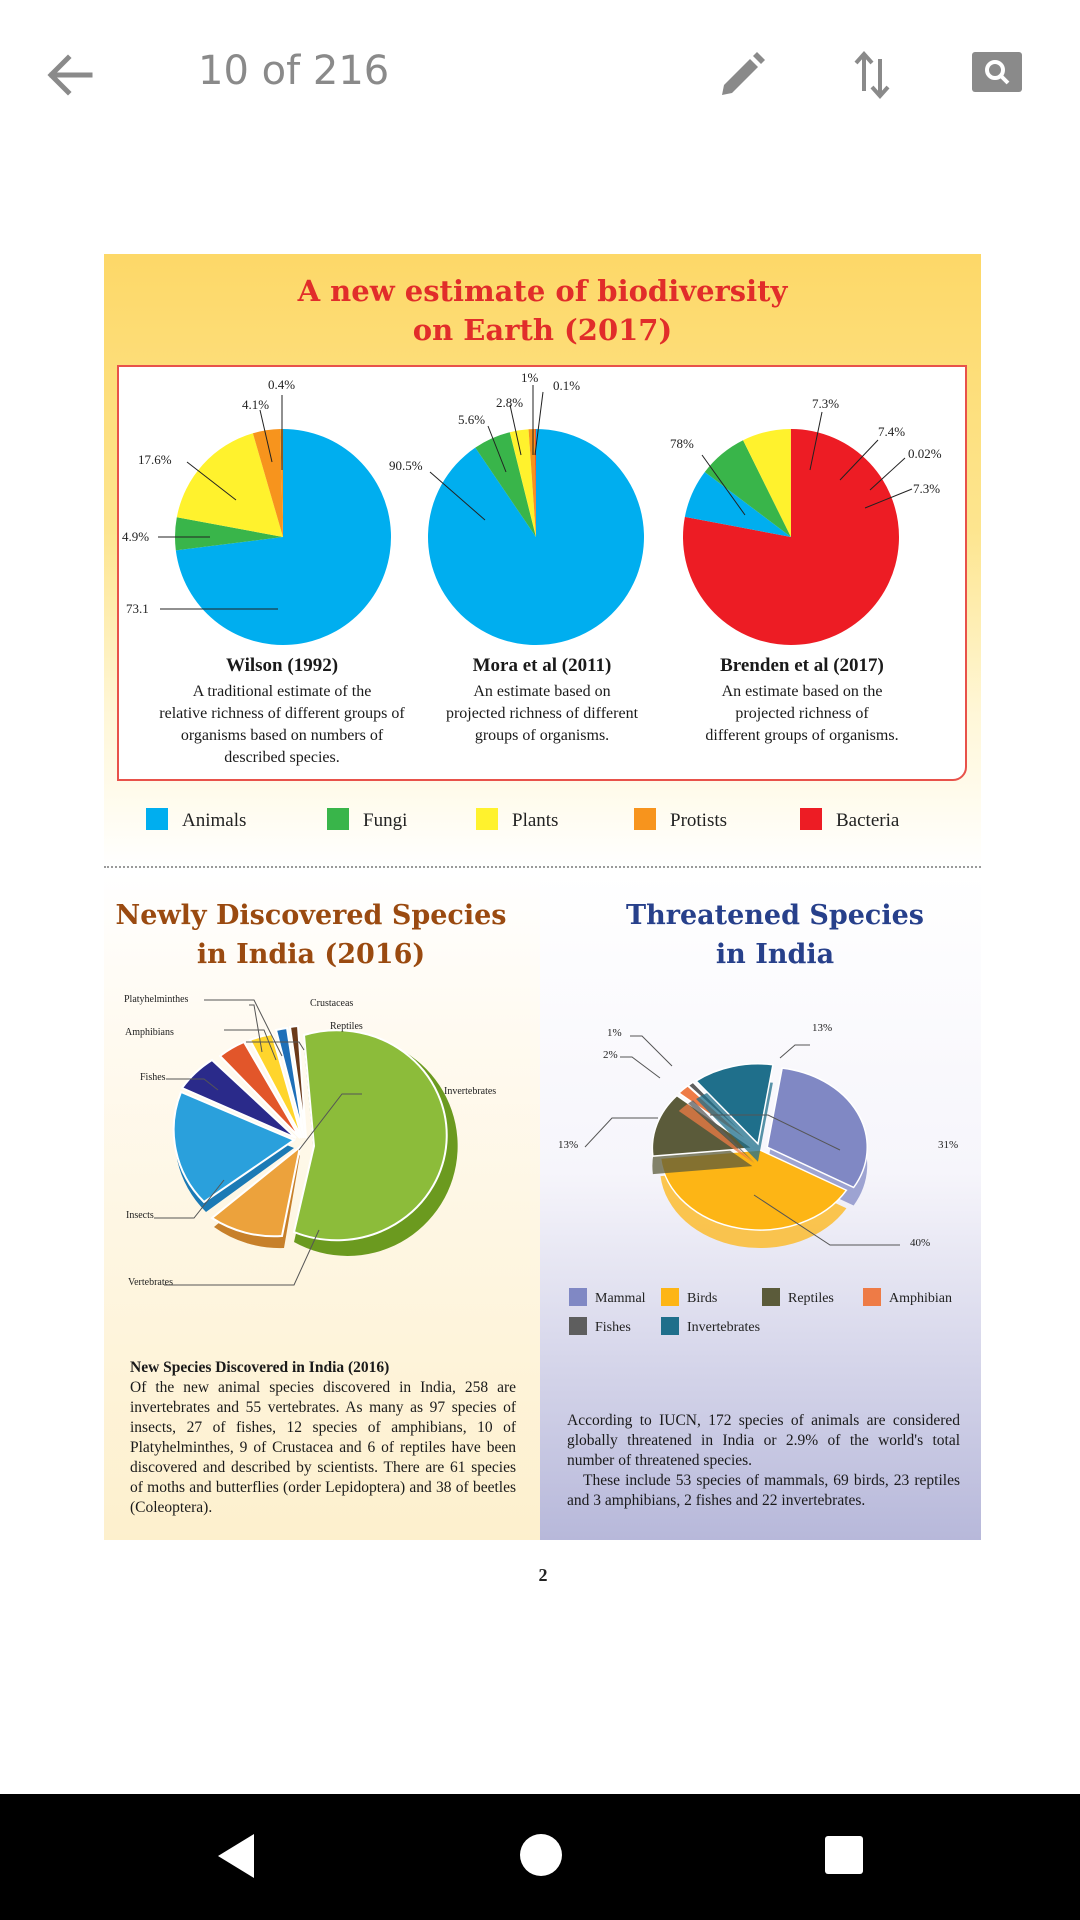  What do you see at coordinates (920, 1243) in the screenshot?
I see `threatened-label-40: 40%` at bounding box center [920, 1243].